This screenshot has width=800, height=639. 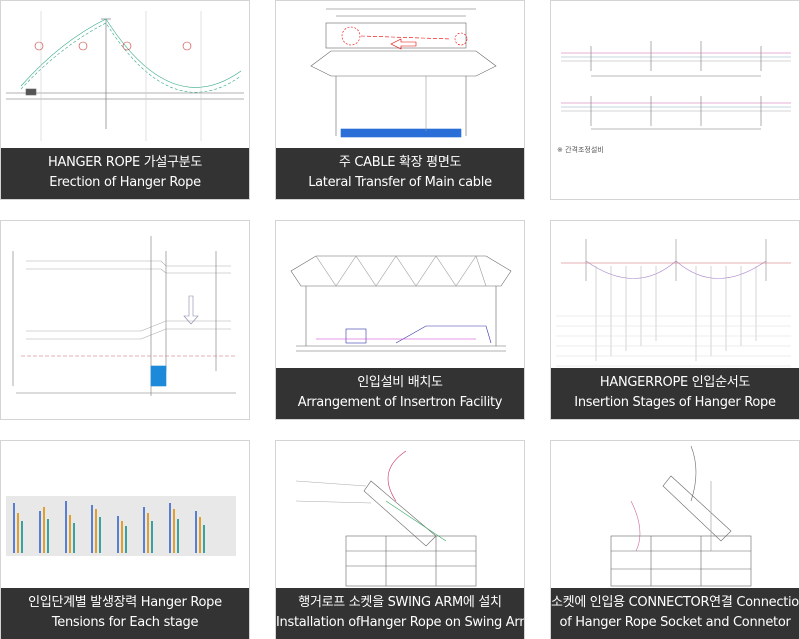 I want to click on caption-line: Arrangement of Insertron Facility, so click(x=400, y=402).